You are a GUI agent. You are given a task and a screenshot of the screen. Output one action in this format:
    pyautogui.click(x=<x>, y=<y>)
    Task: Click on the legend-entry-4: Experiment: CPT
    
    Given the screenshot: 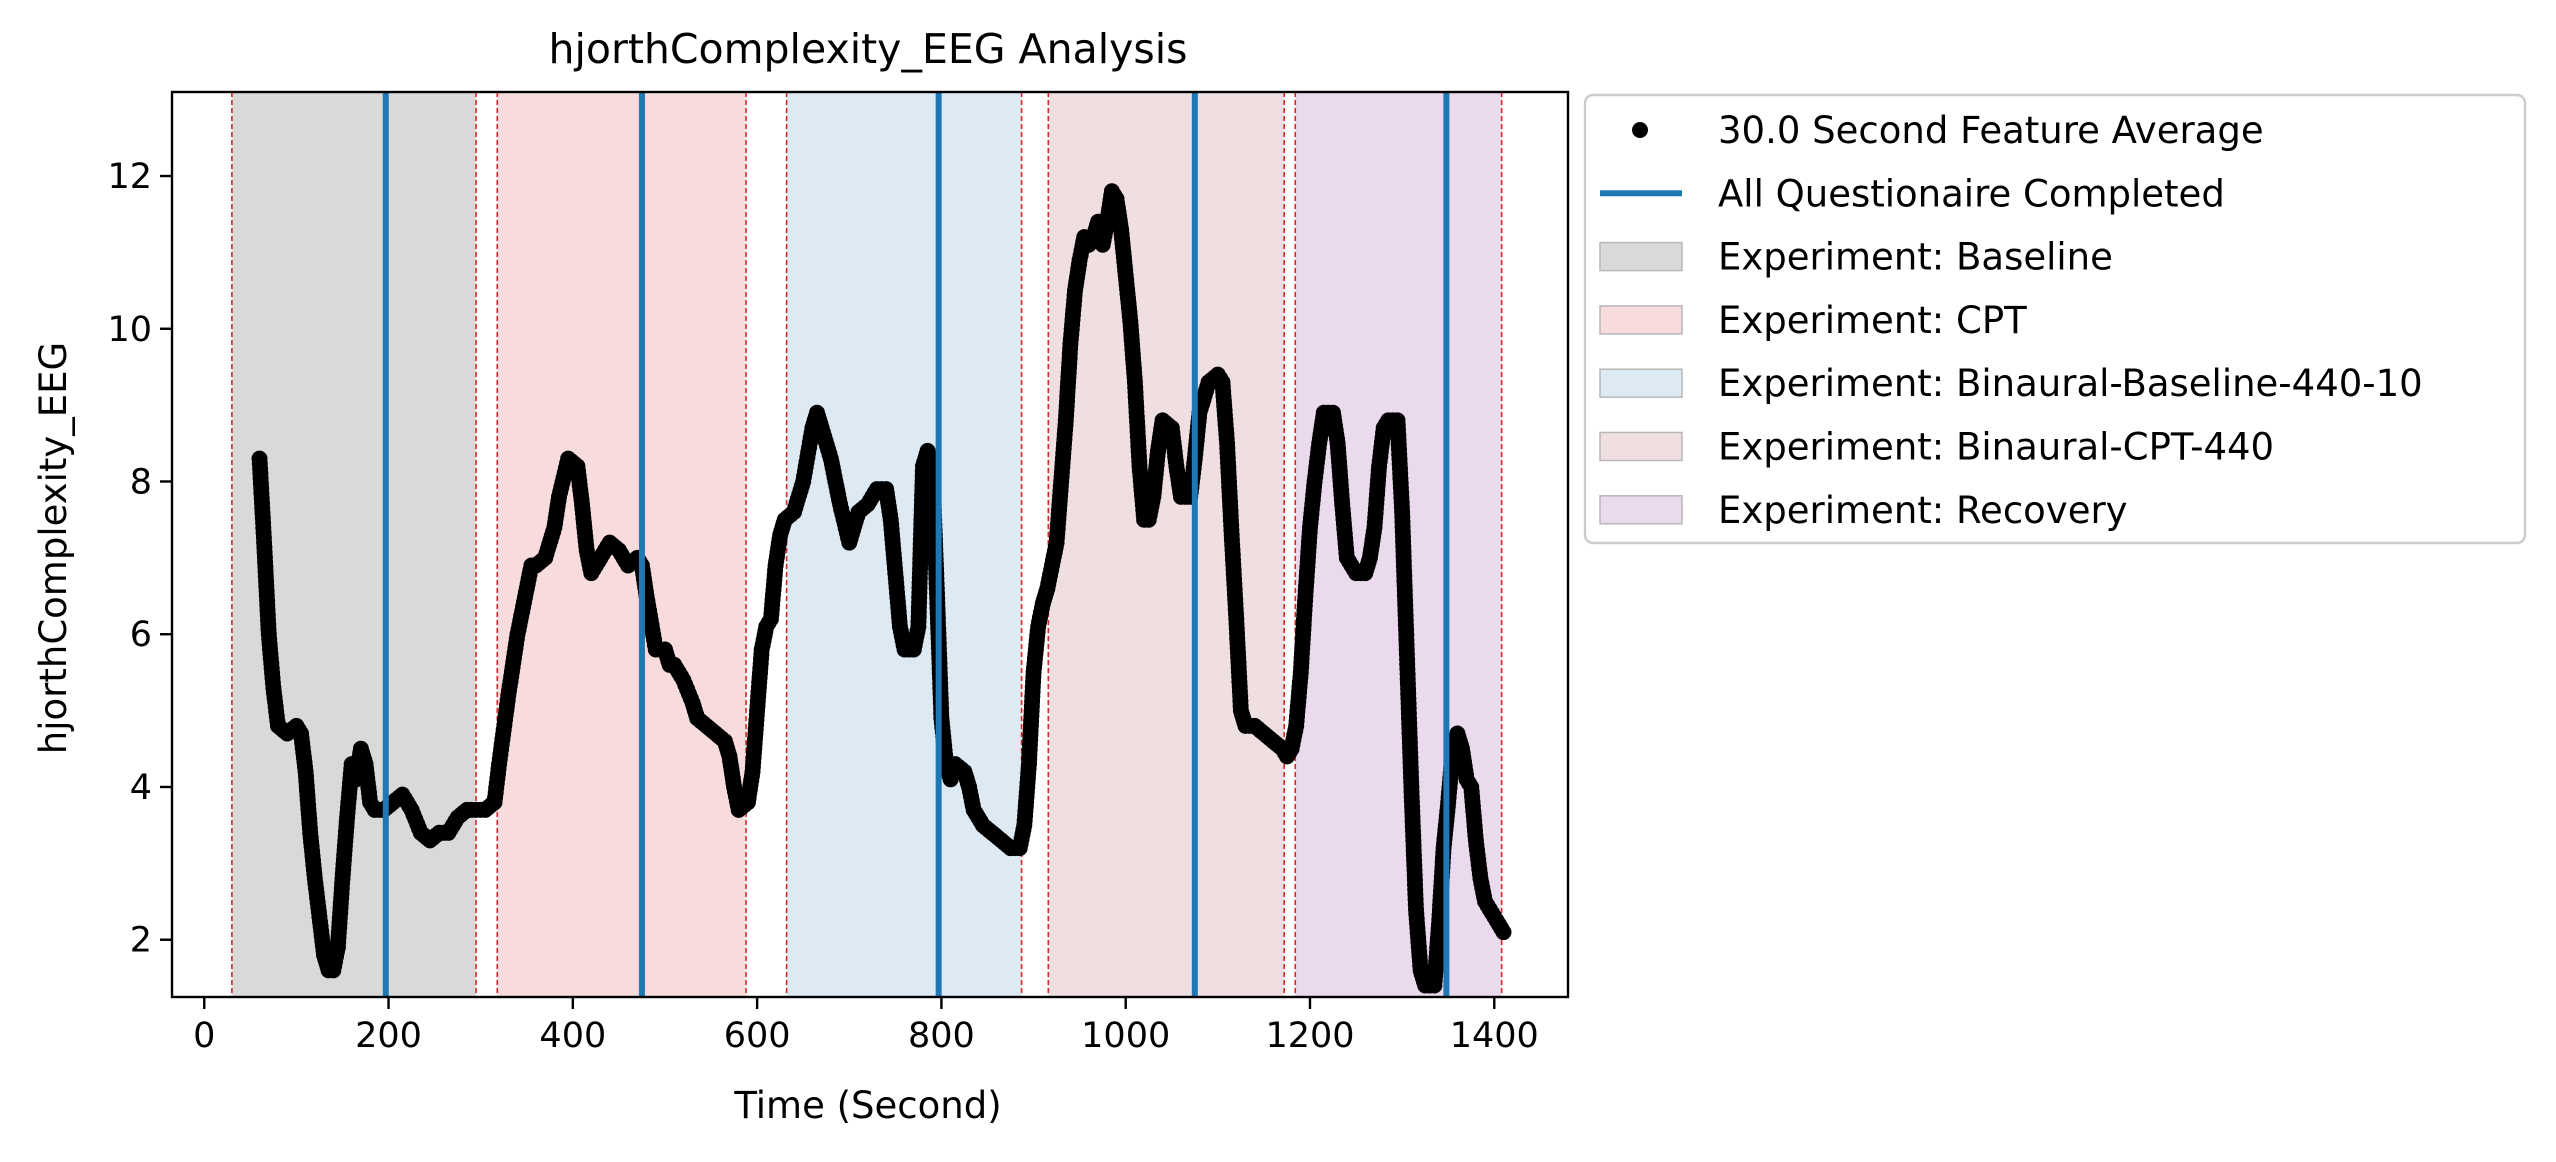 What is the action you would take?
    pyautogui.click(x=1813, y=320)
    